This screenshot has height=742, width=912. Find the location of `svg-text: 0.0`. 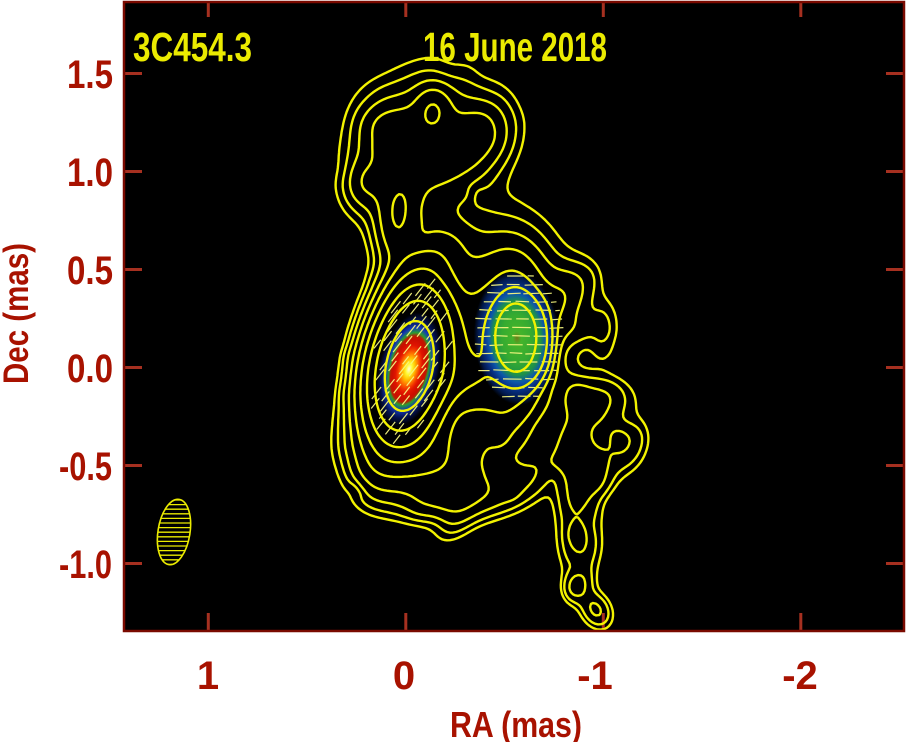

svg-text: 0.0 is located at coordinates (90, 369).